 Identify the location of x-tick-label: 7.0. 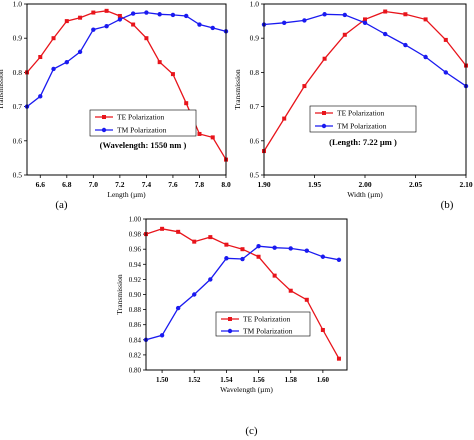
(94, 184).